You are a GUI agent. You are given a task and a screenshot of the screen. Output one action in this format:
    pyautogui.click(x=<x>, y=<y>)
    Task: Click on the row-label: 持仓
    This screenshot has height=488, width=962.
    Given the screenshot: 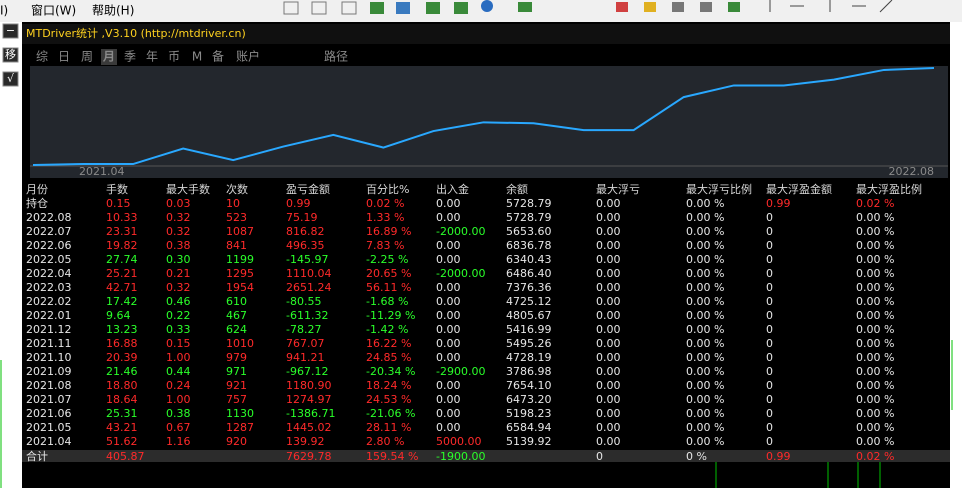 What is the action you would take?
    pyautogui.click(x=37, y=203)
    